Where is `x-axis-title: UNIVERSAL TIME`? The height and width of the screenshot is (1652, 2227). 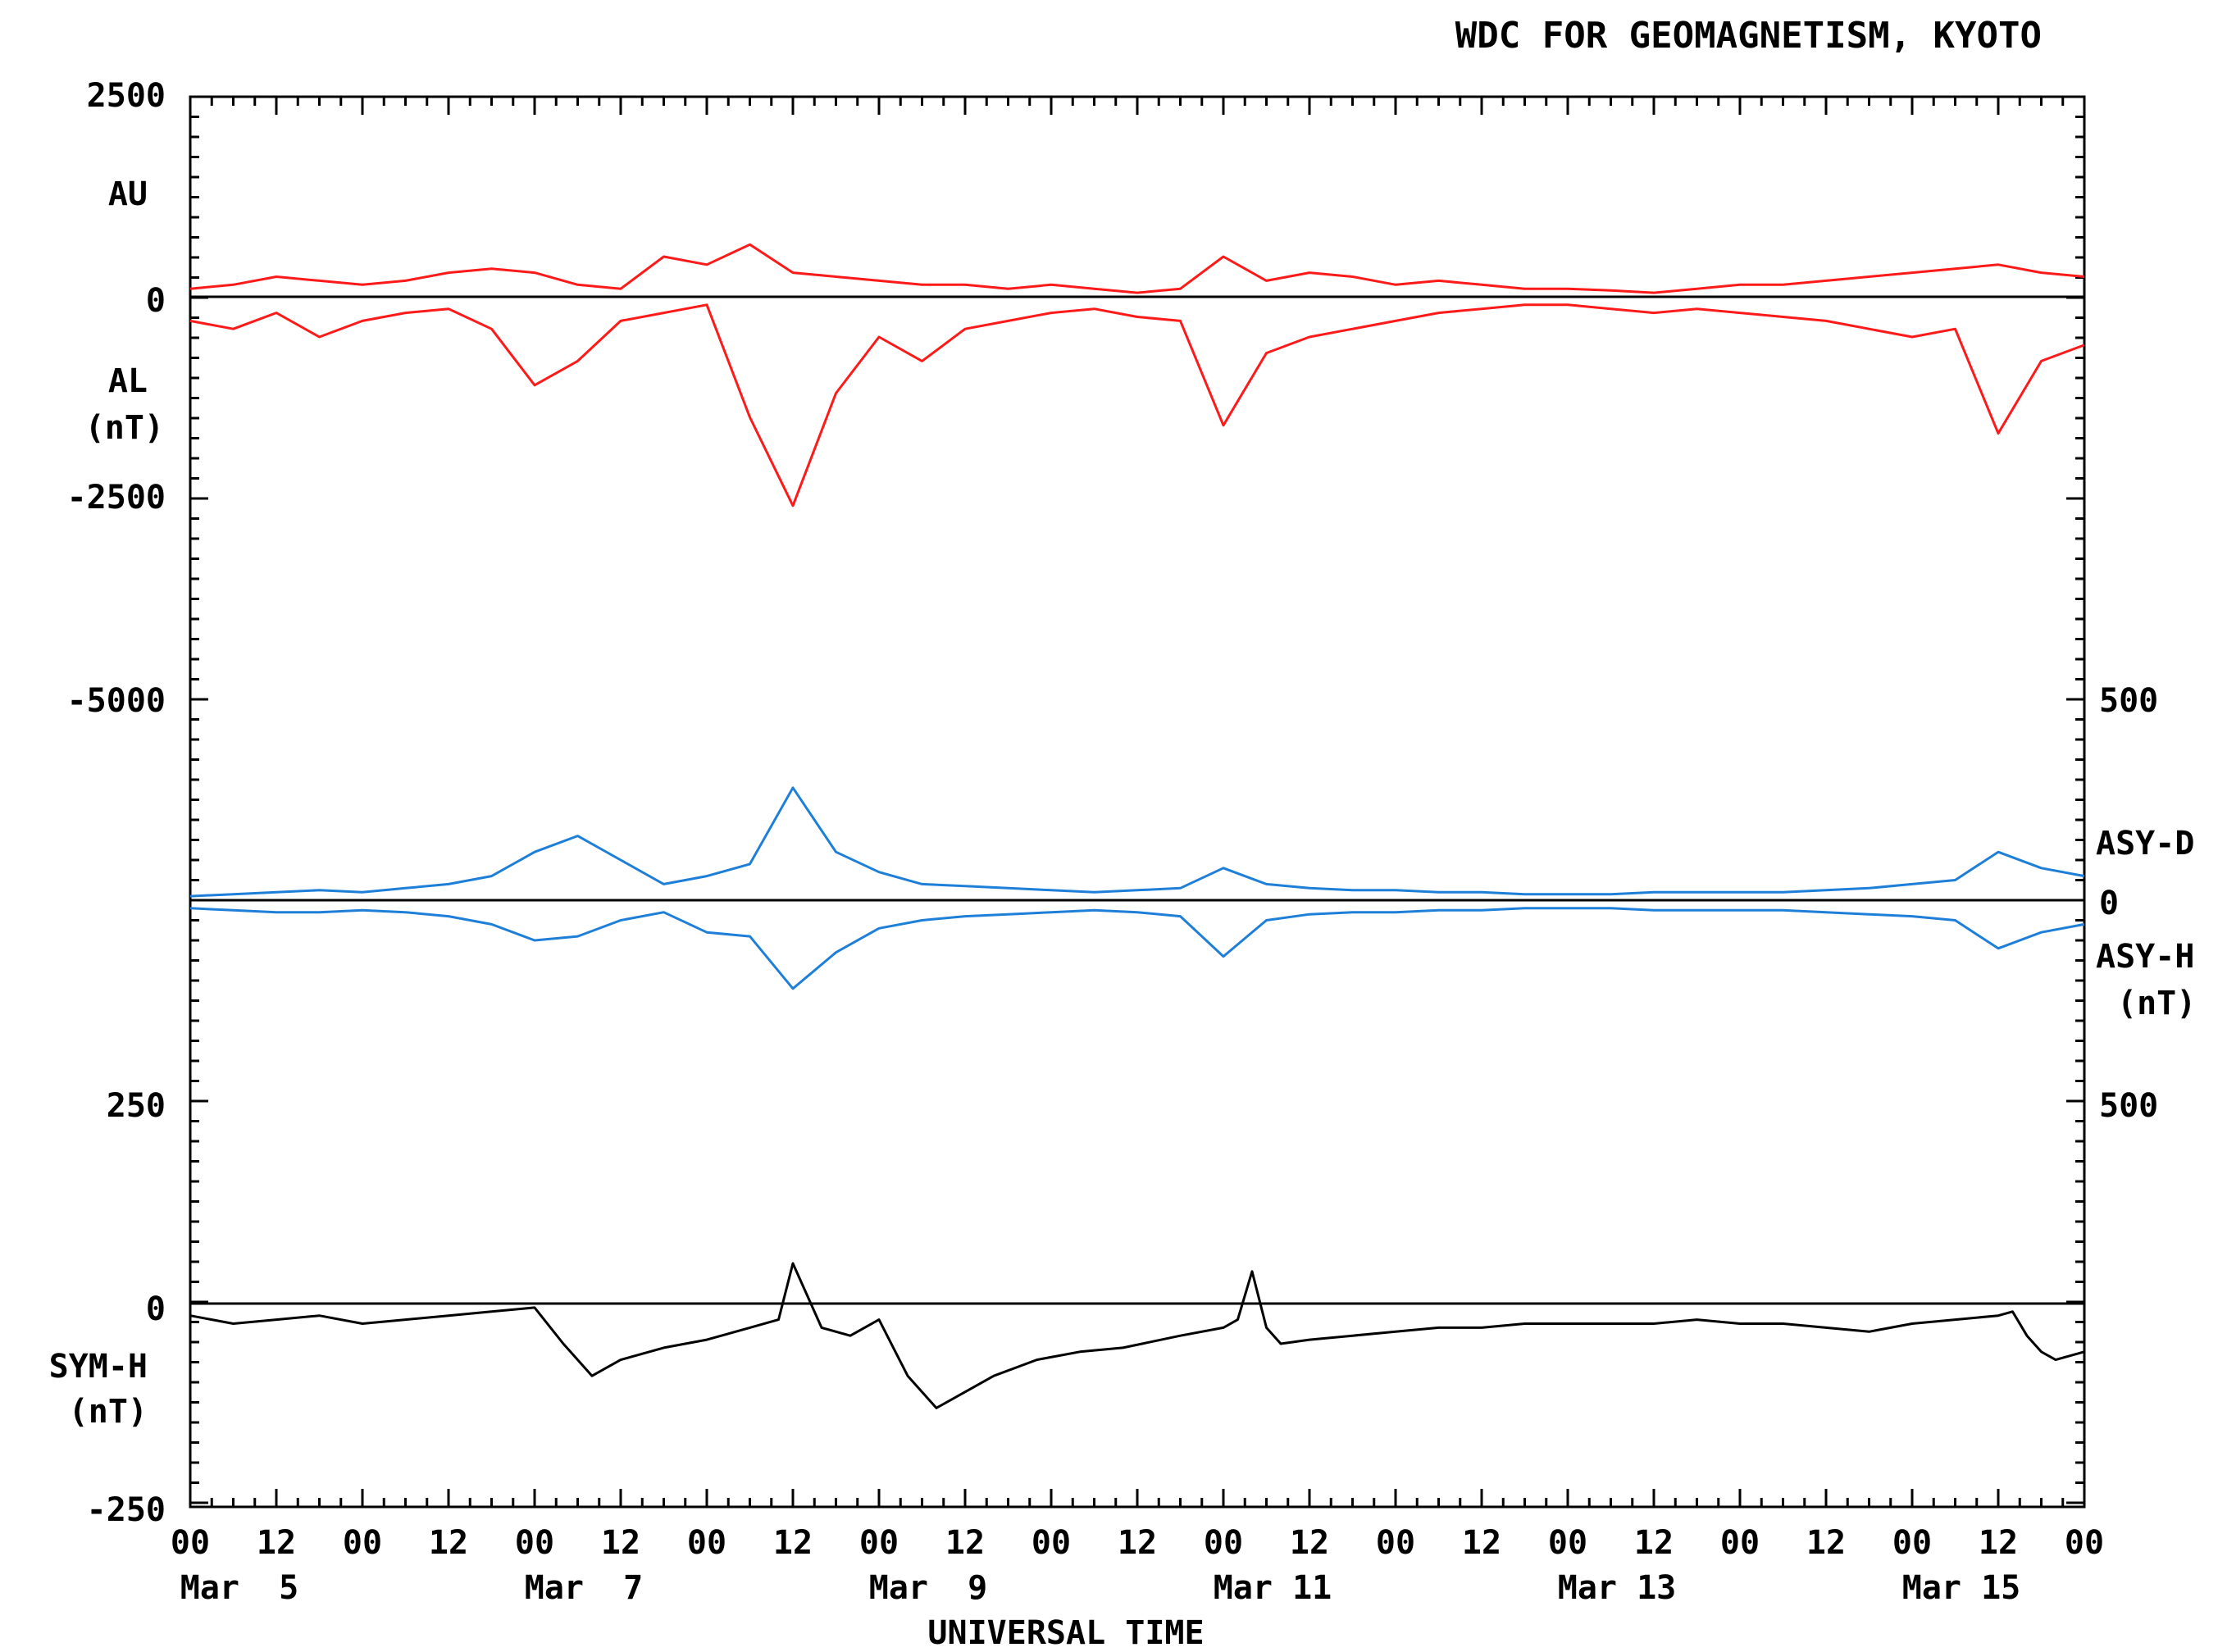 x-axis-title: UNIVERSAL TIME is located at coordinates (1066, 1633).